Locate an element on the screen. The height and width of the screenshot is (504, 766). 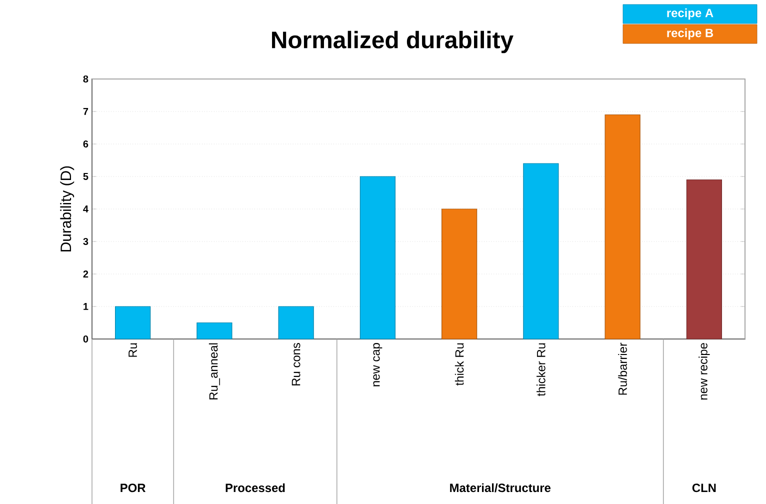
y-tick-label: 4 is located at coordinates (85, 208).